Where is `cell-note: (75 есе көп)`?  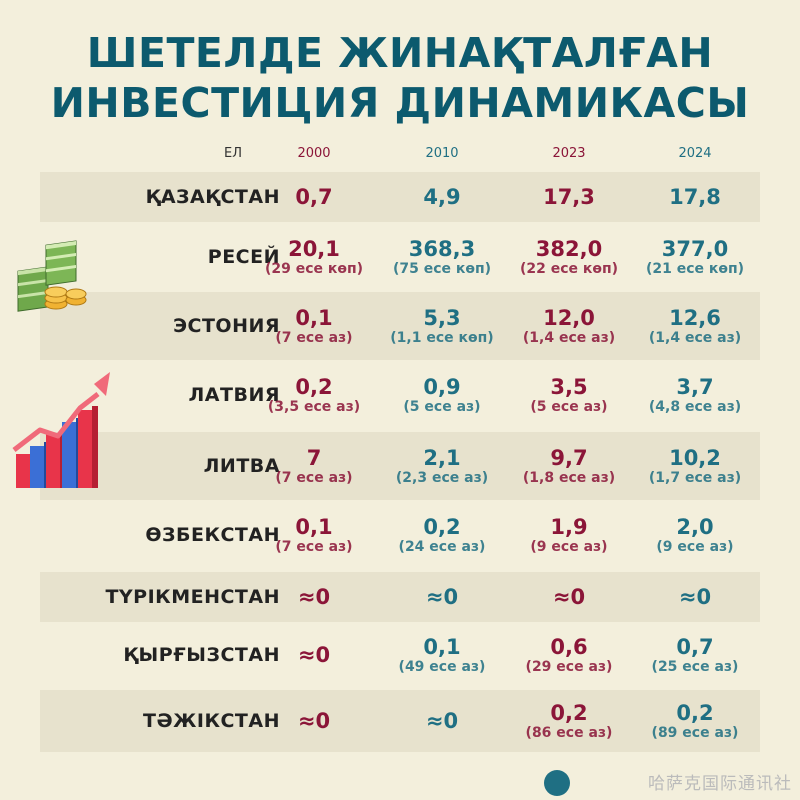 cell-note: (75 есе көп) is located at coordinates (442, 268).